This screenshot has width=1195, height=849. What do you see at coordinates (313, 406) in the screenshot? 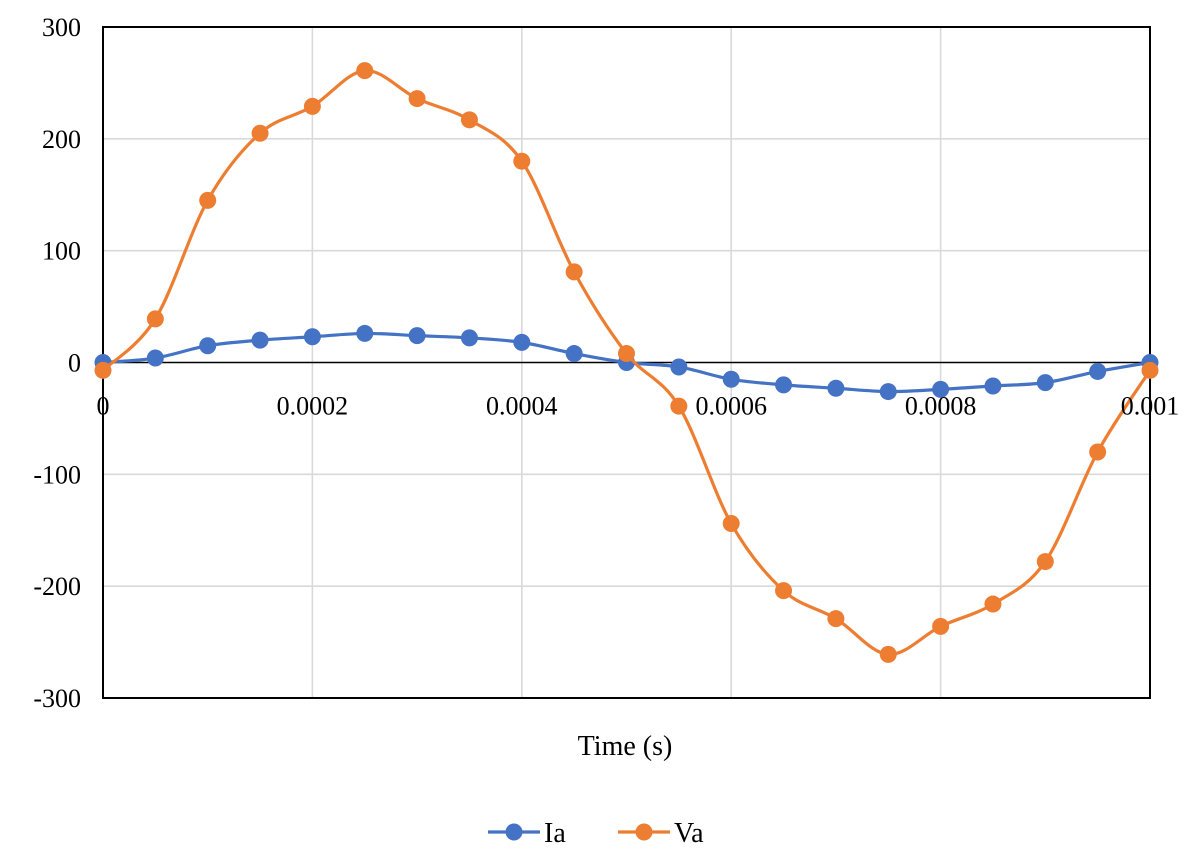
I see `x-tick-label: 0.0002` at bounding box center [313, 406].